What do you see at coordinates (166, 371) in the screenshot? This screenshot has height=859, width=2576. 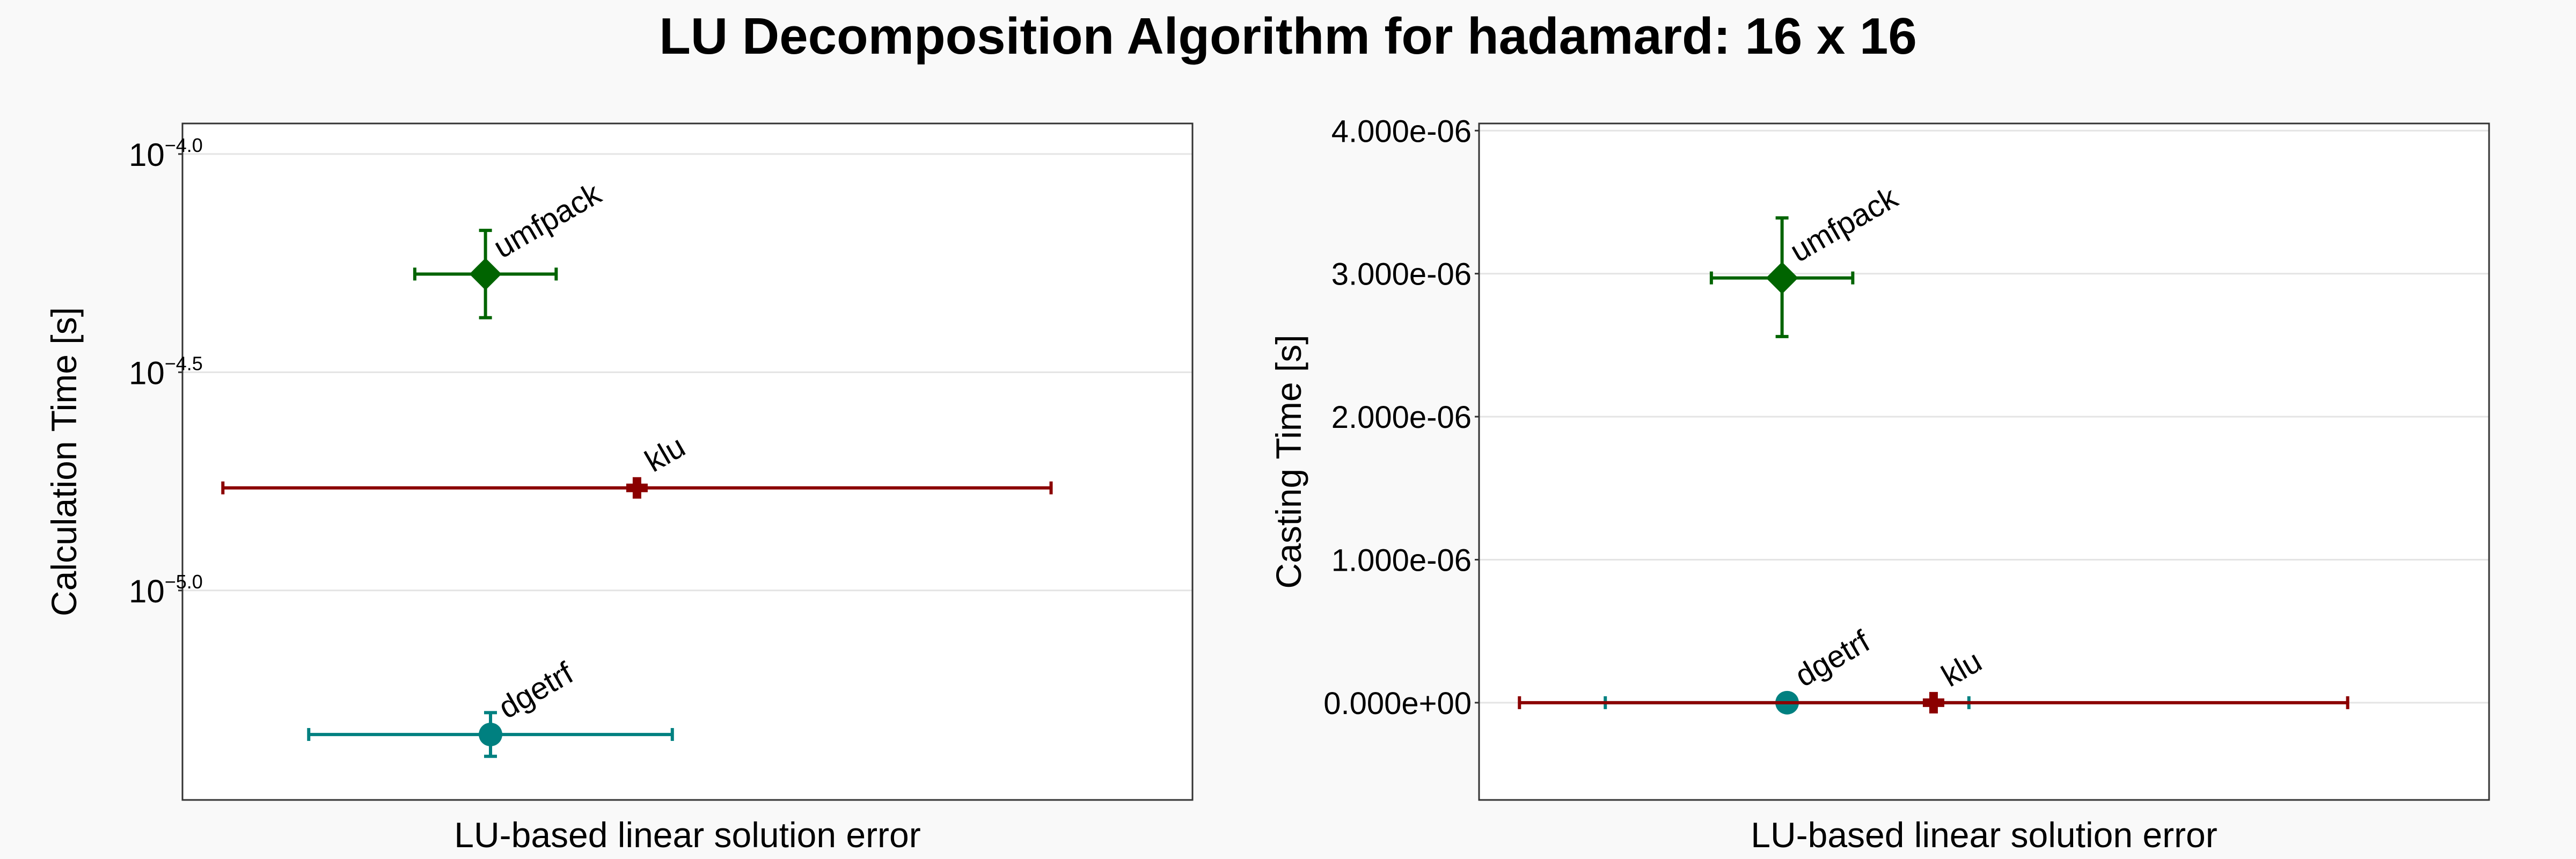 I see `y-tick-label: 10−4.5` at bounding box center [166, 371].